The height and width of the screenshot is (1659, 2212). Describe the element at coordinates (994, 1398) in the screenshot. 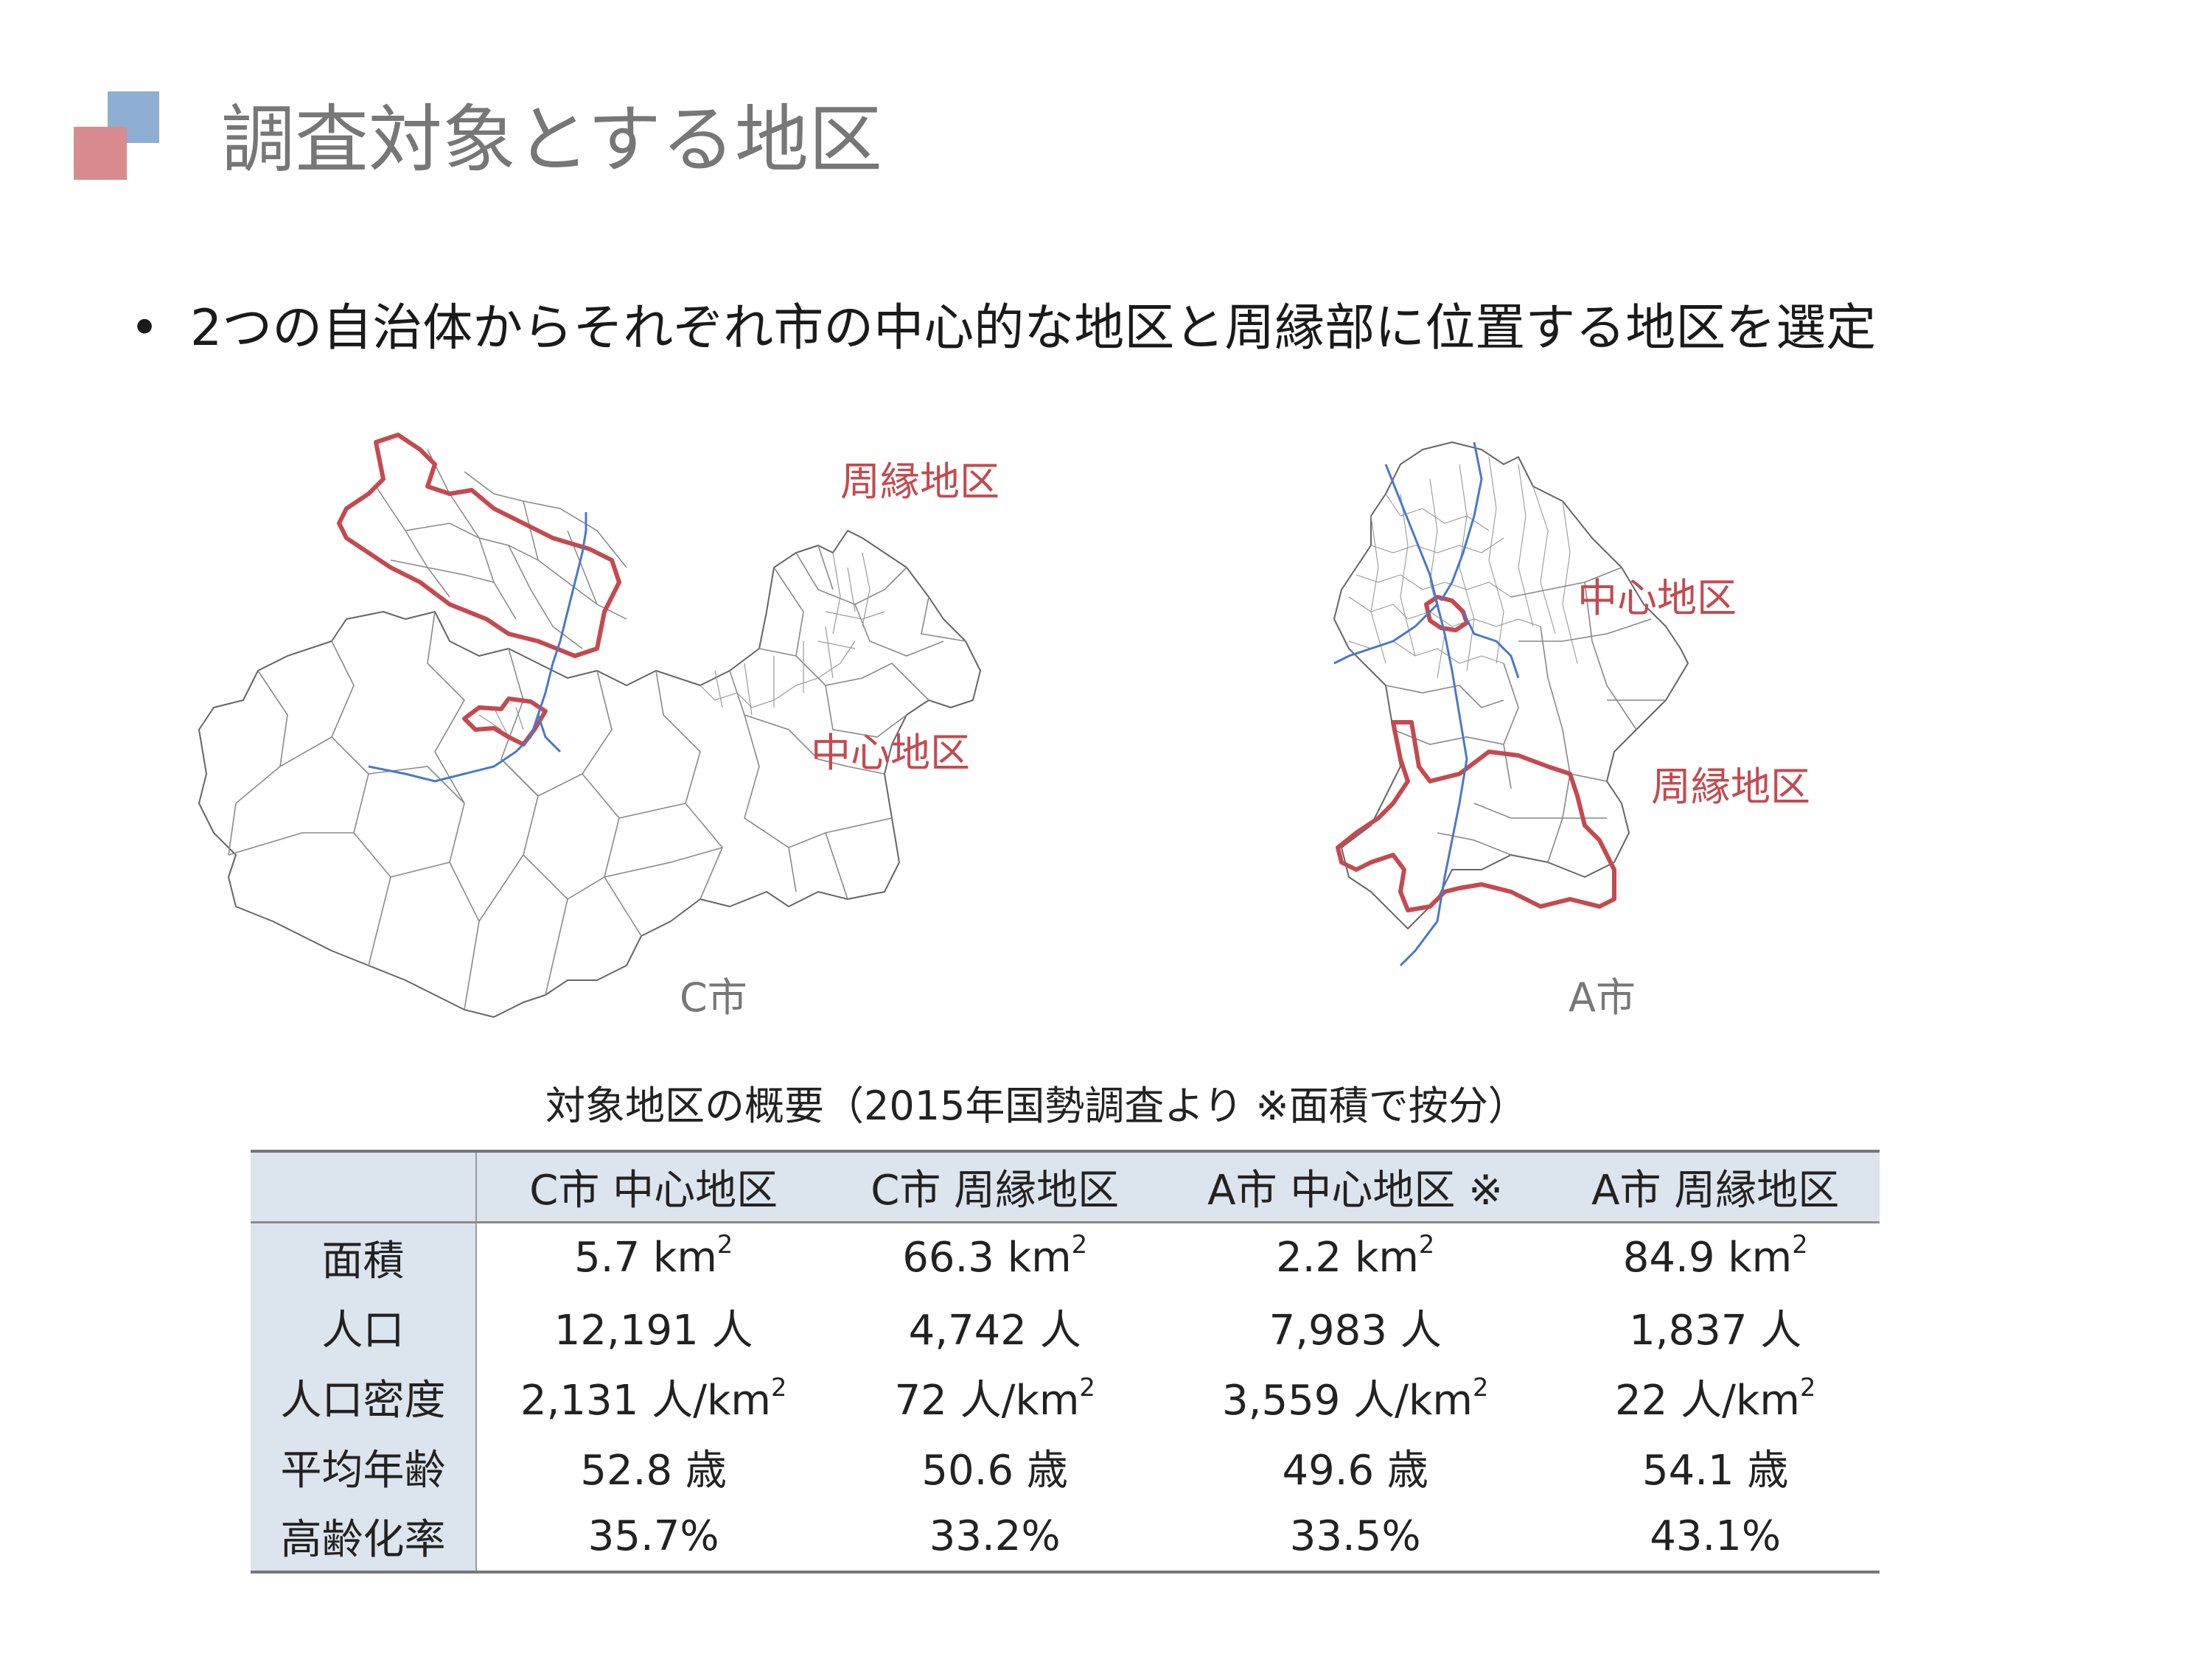

I see `table-cell: 72 人/km2` at that location.